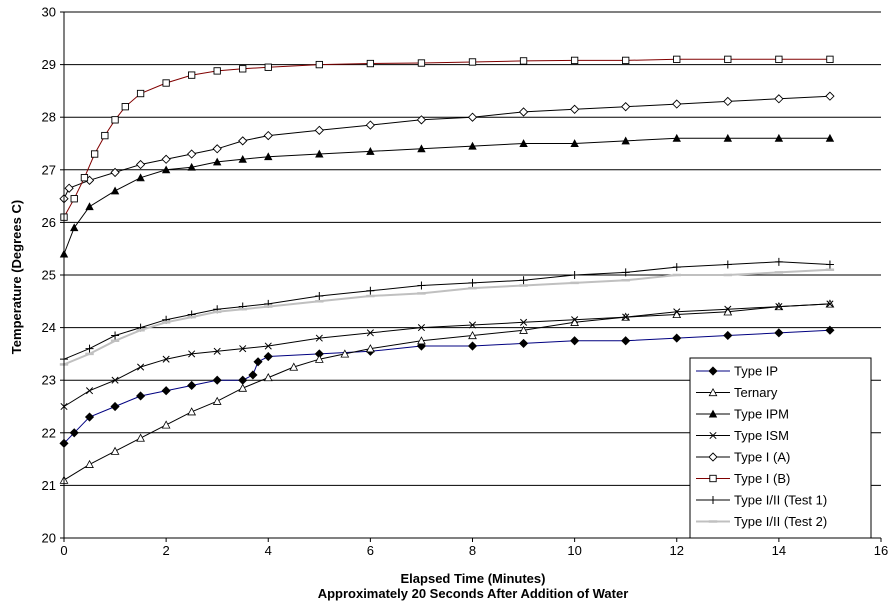  I want to click on y-tick-label: 21, so click(49, 485).